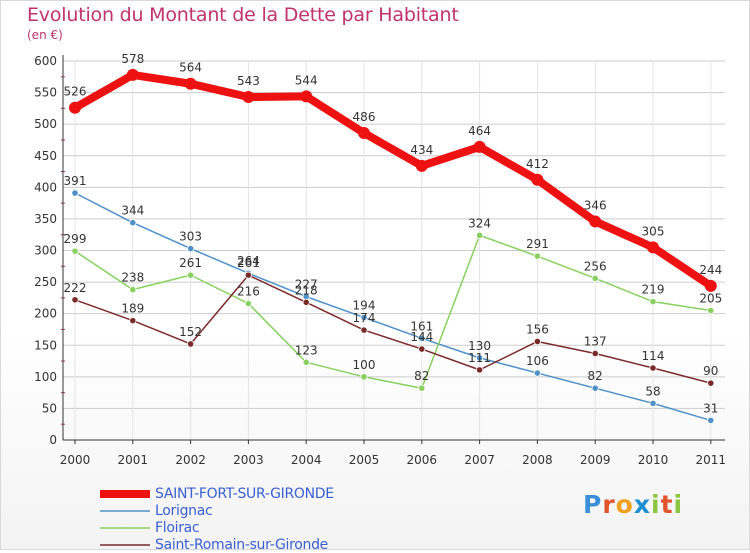 This screenshot has width=750, height=553. Describe the element at coordinates (75, 460) in the screenshot. I see `x-tick-label: 2000` at that location.